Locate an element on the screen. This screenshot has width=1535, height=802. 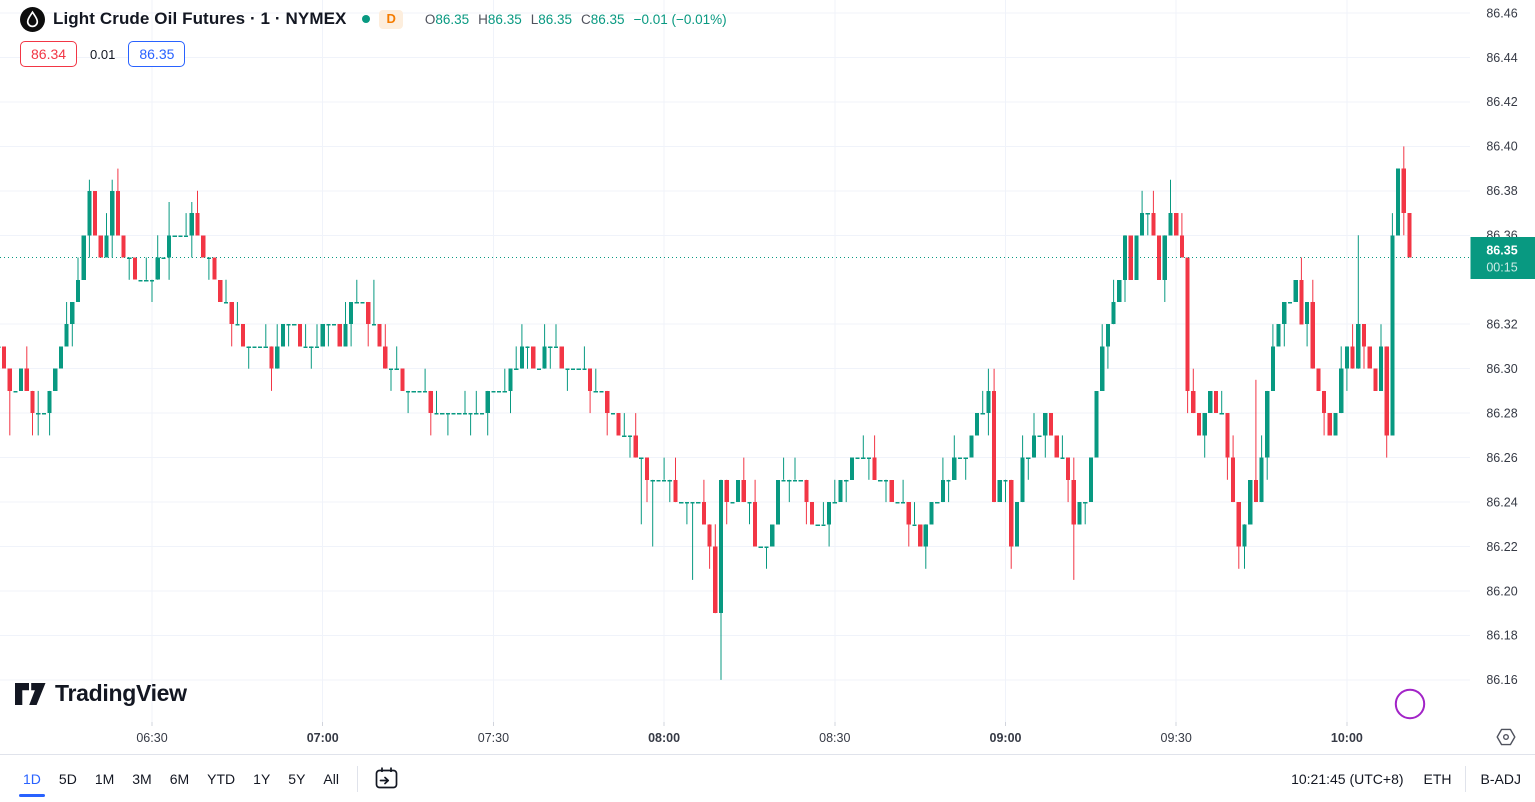
time-axis-label: 08:00 is located at coordinates (664, 738).